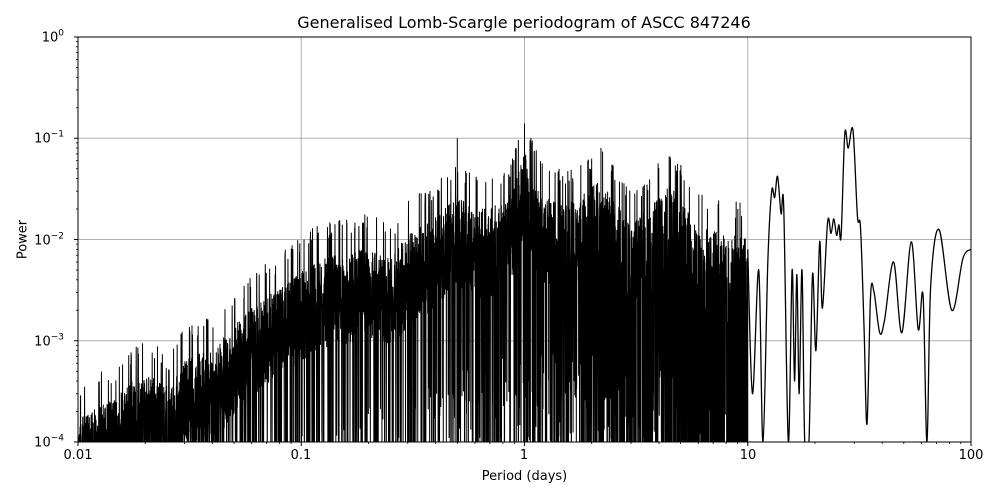 Image resolution: width=1000 pixels, height=500 pixels. I want to click on x-tick-label: 10, so click(748, 455).